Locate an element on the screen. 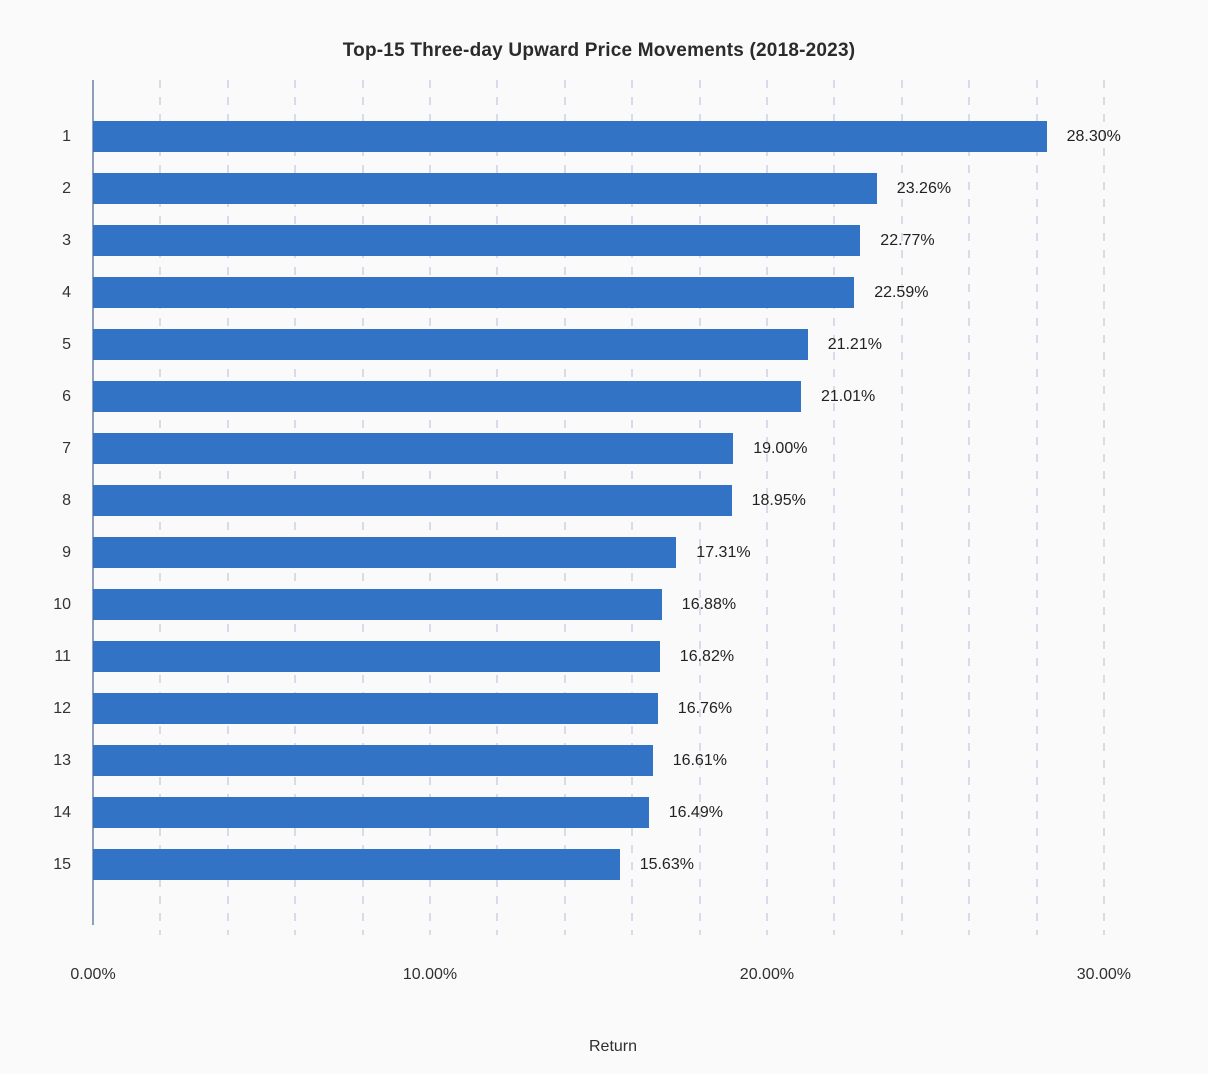 Image resolution: width=1208 pixels, height=1074 pixels. value-label: 19.00% is located at coordinates (780, 448).